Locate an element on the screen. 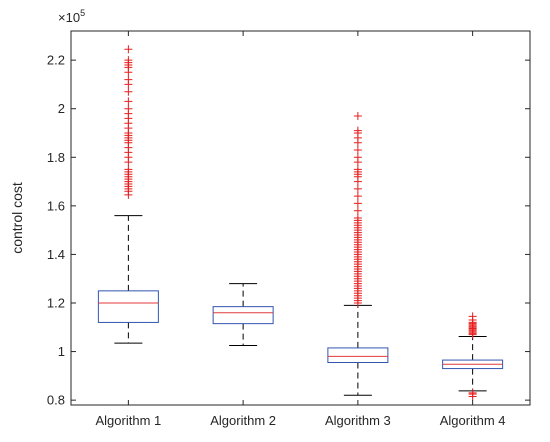  x-tick-label: Algorithm 3 is located at coordinates (358, 420).